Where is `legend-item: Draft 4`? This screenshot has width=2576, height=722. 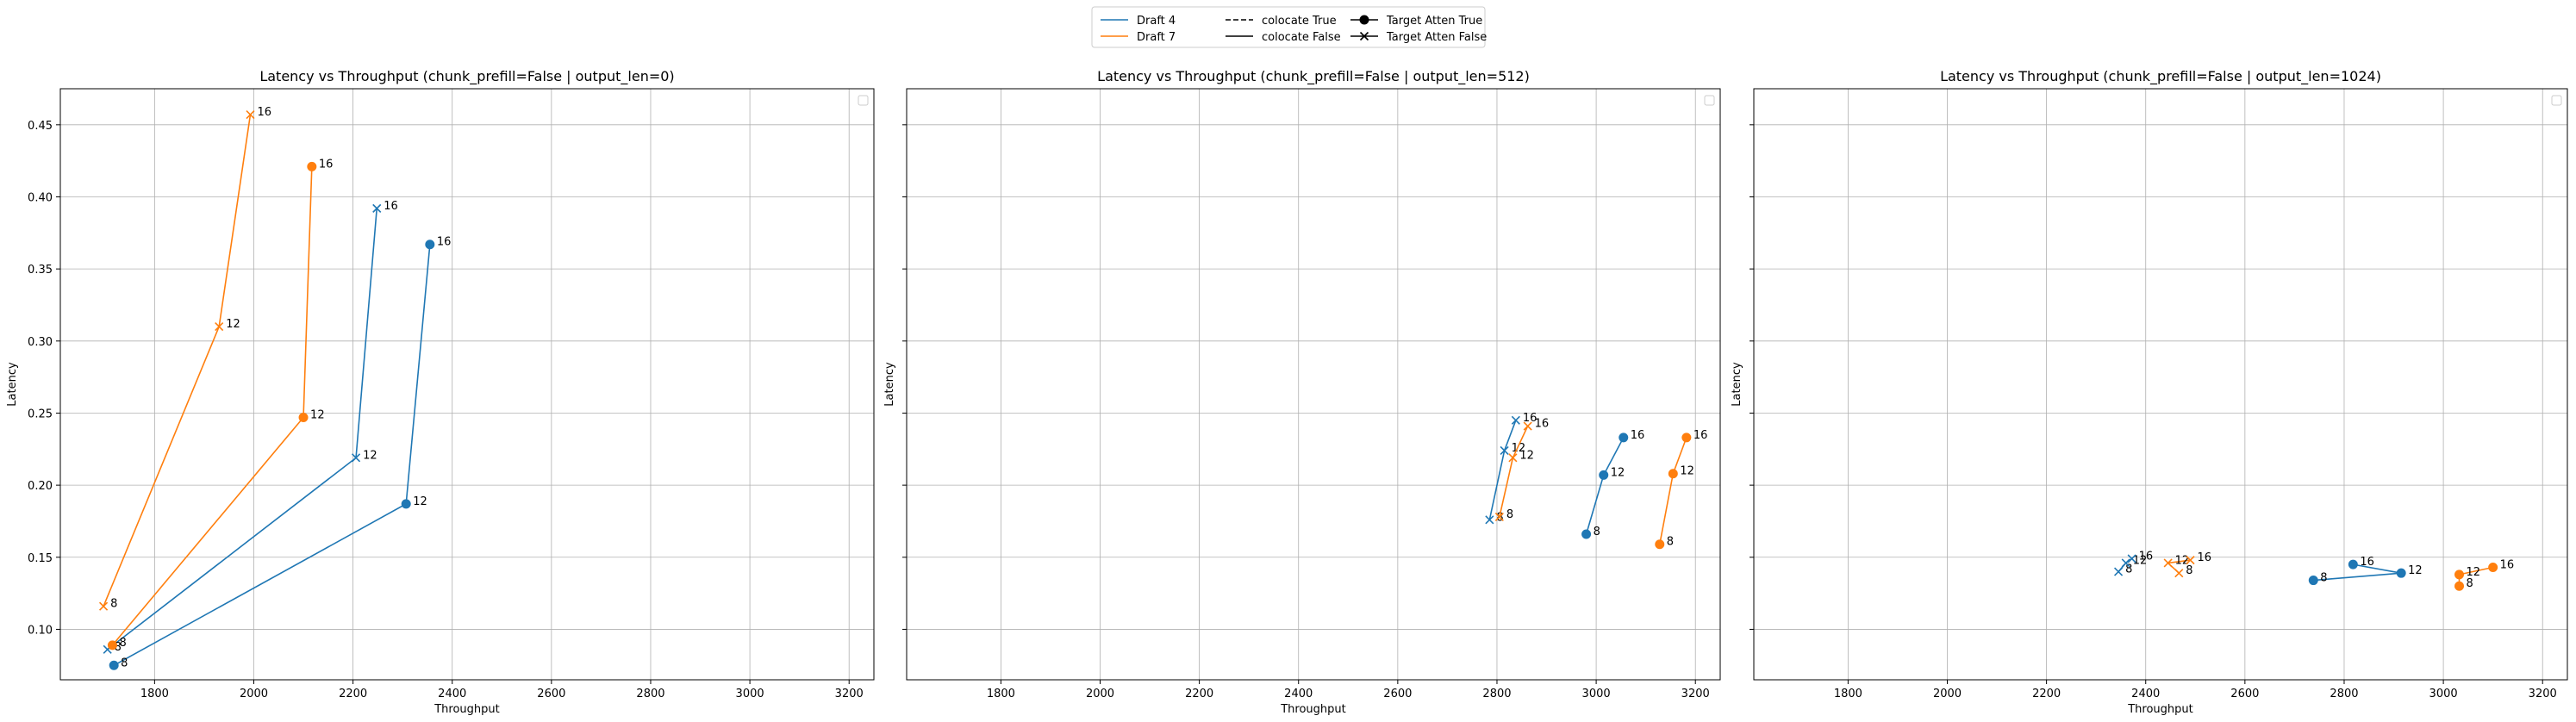 legend-item: Draft 4 is located at coordinates (1138, 22).